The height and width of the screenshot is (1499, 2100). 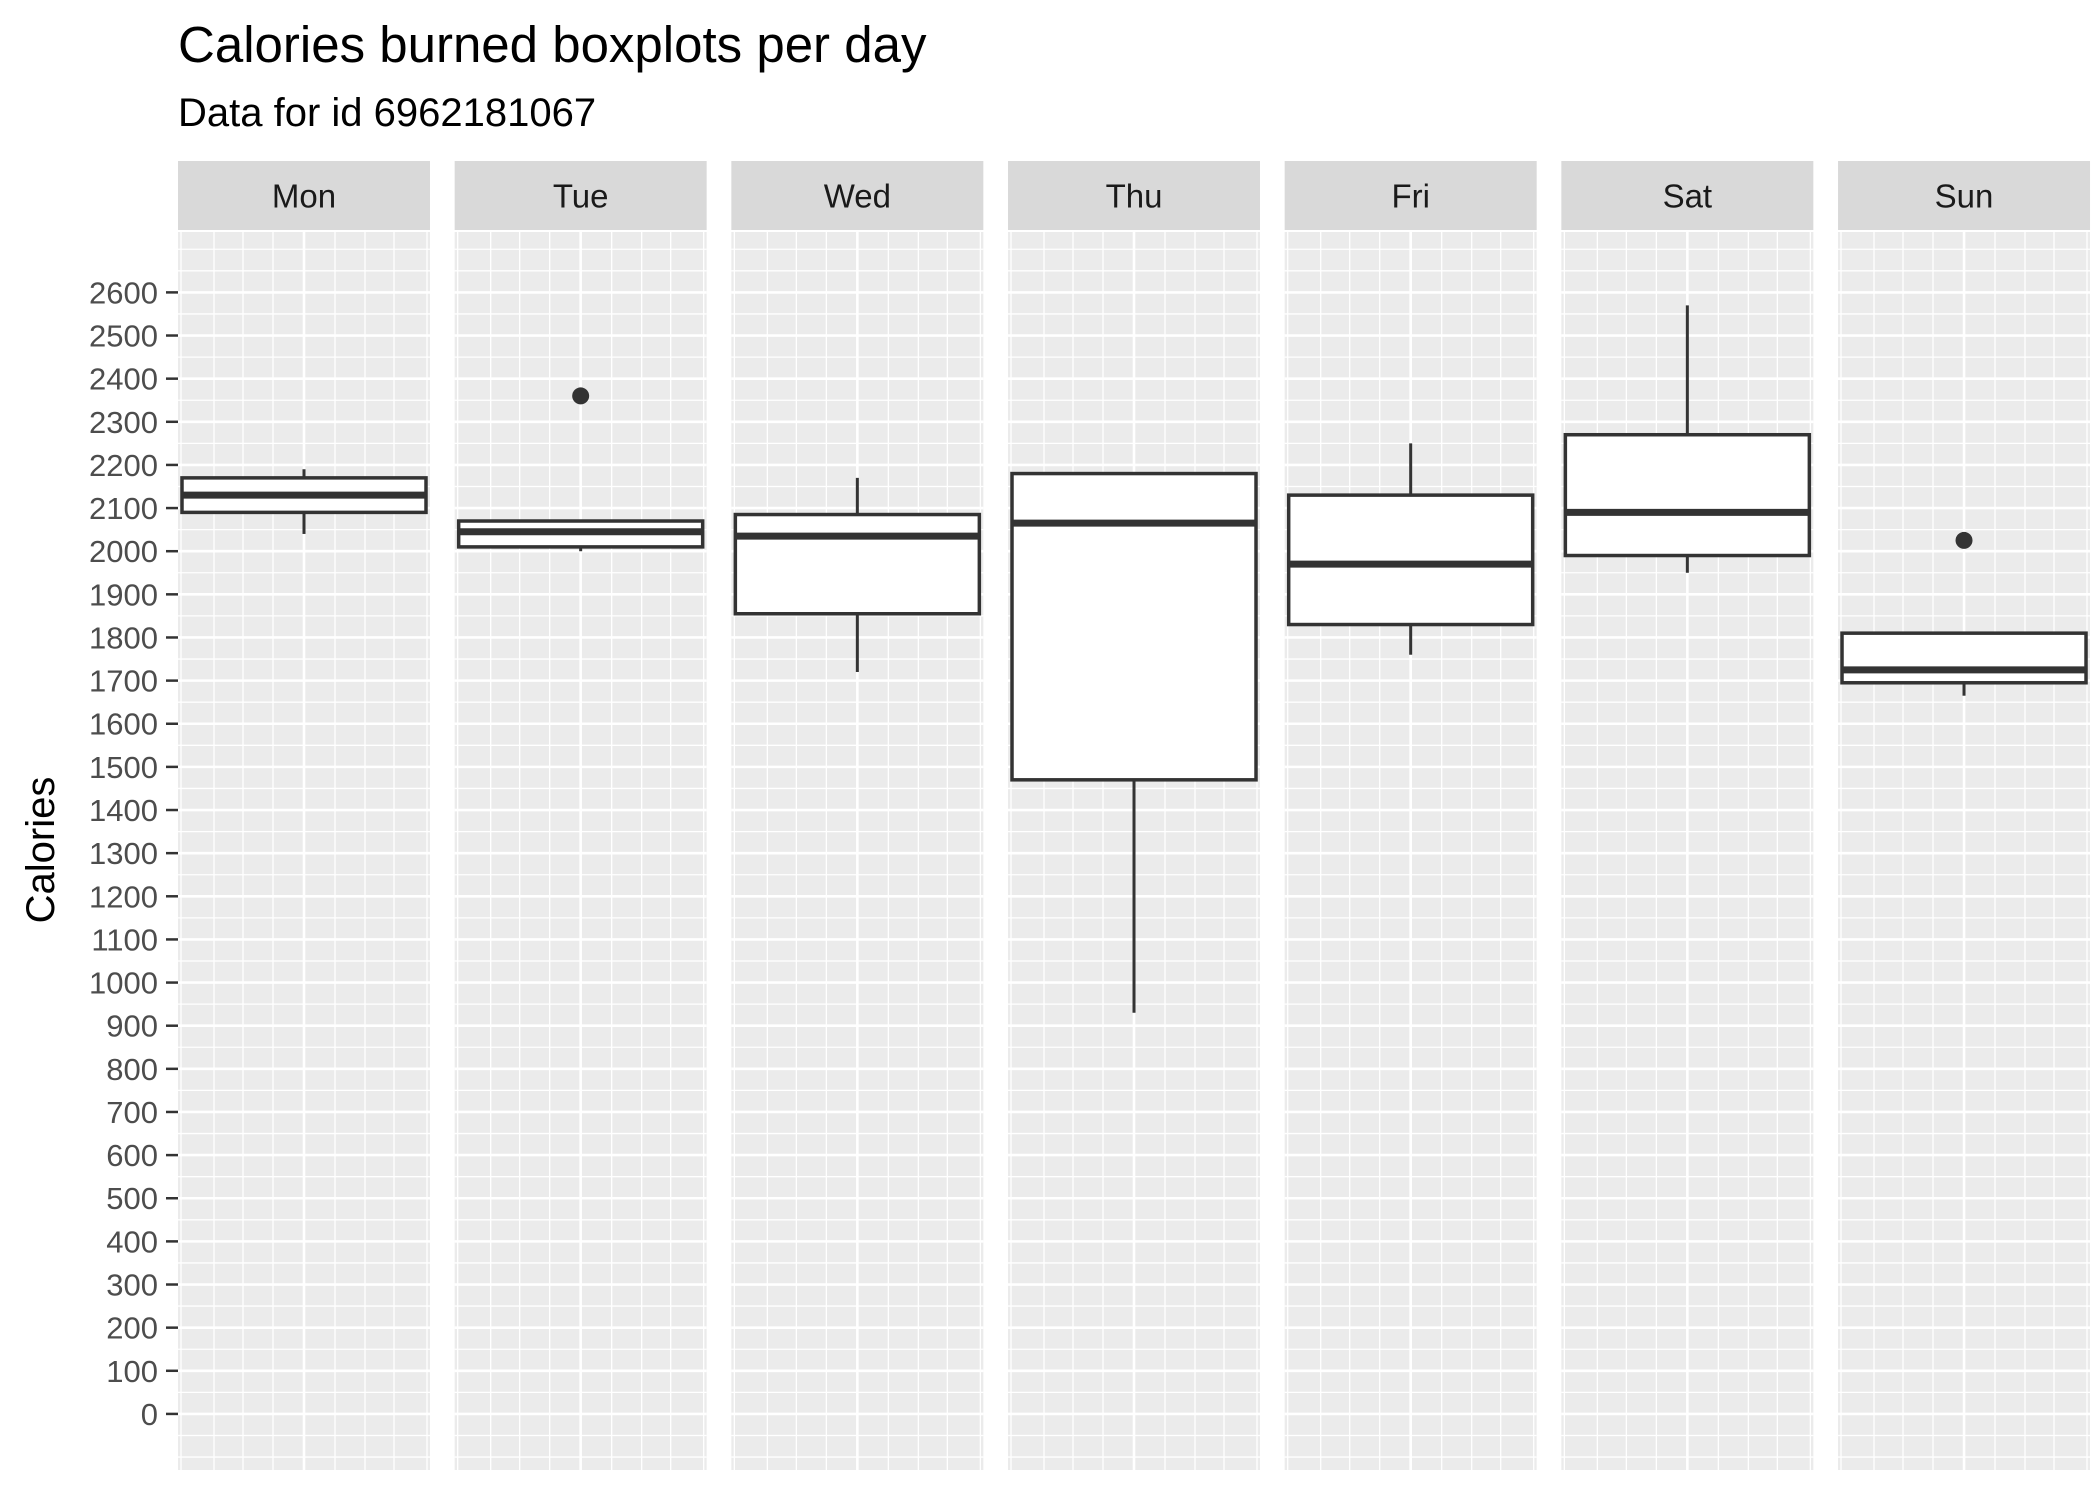 I want to click on facet-label: Mon, so click(x=304, y=196).